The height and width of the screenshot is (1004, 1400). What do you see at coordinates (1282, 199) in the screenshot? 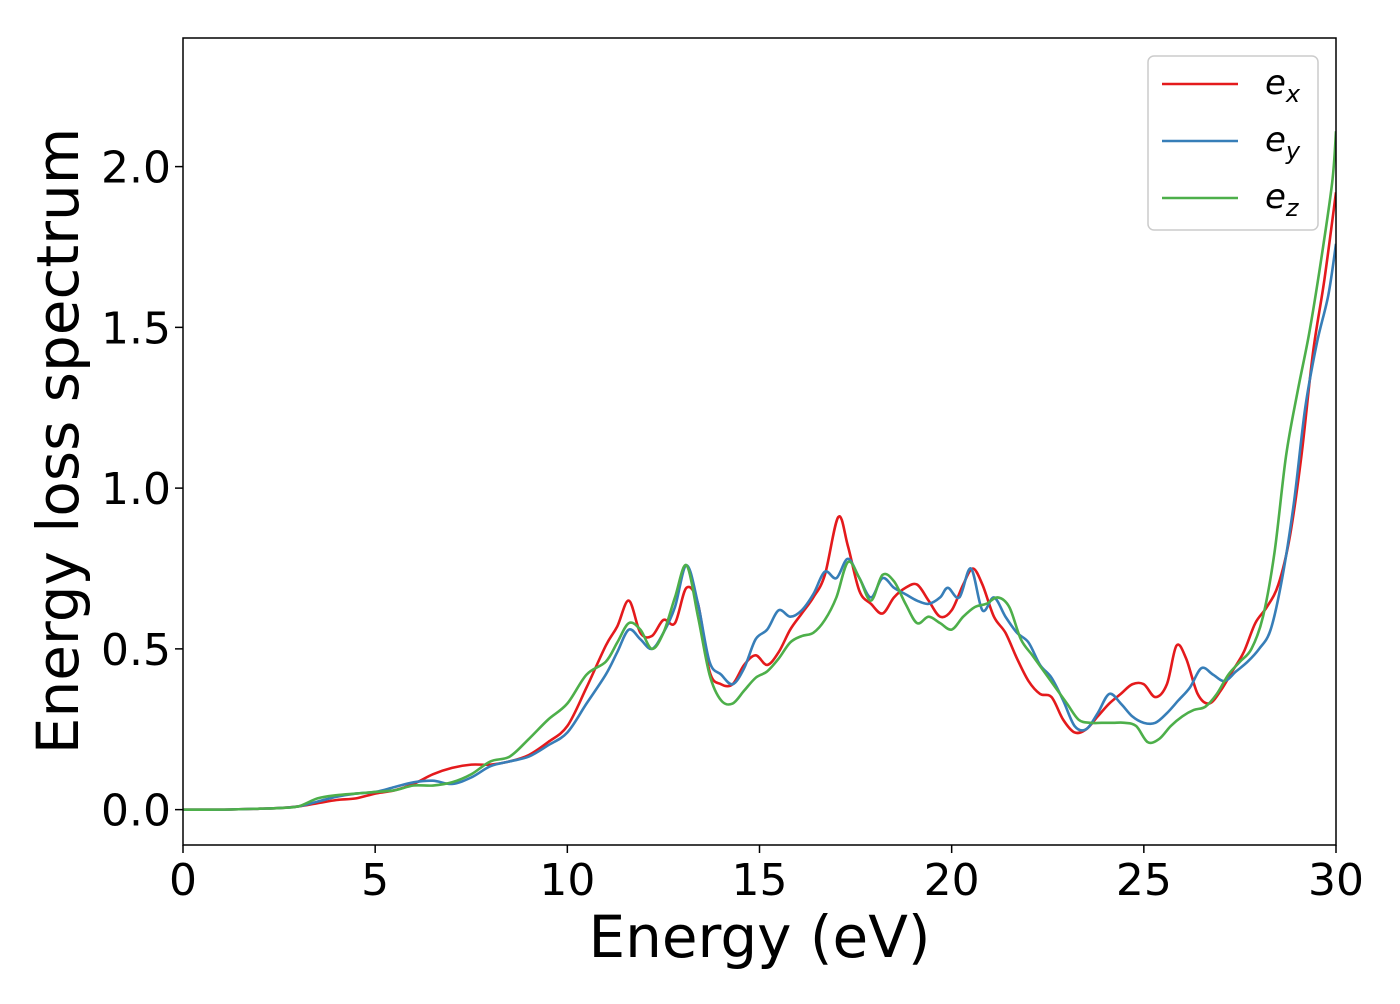
I see `legend-label: ez` at bounding box center [1282, 199].